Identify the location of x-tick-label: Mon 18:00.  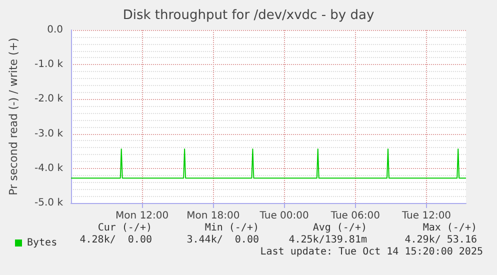
(213, 216).